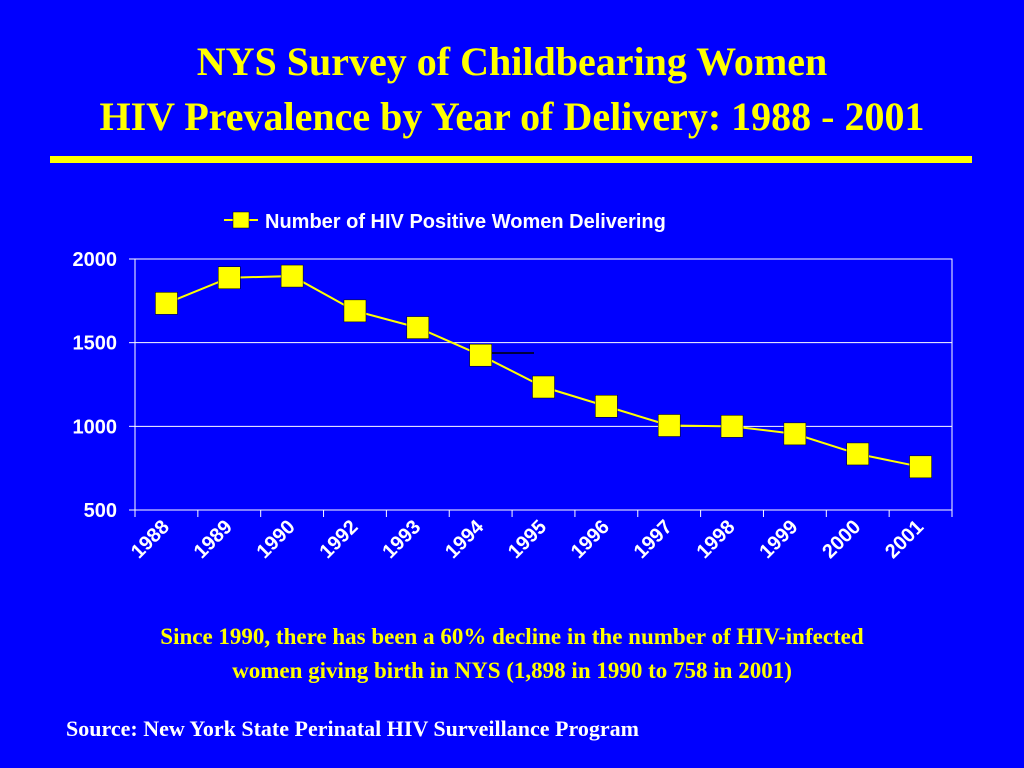  What do you see at coordinates (653, 539) in the screenshot?
I see `x-tick-label: 1997` at bounding box center [653, 539].